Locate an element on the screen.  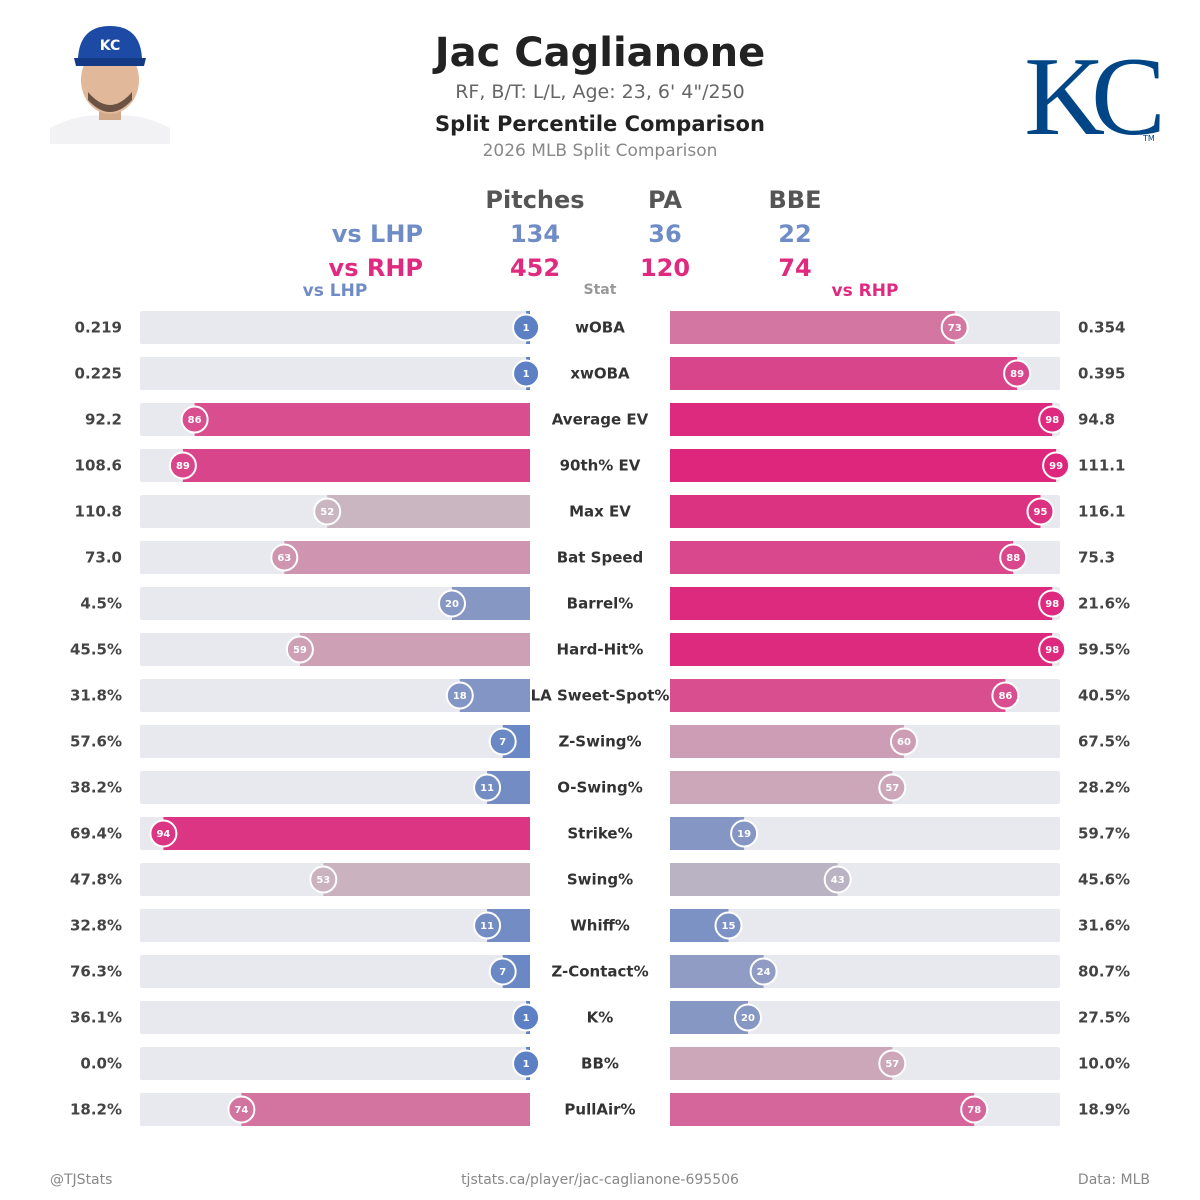
rhp-value: 59.7% is located at coordinates (1104, 834).